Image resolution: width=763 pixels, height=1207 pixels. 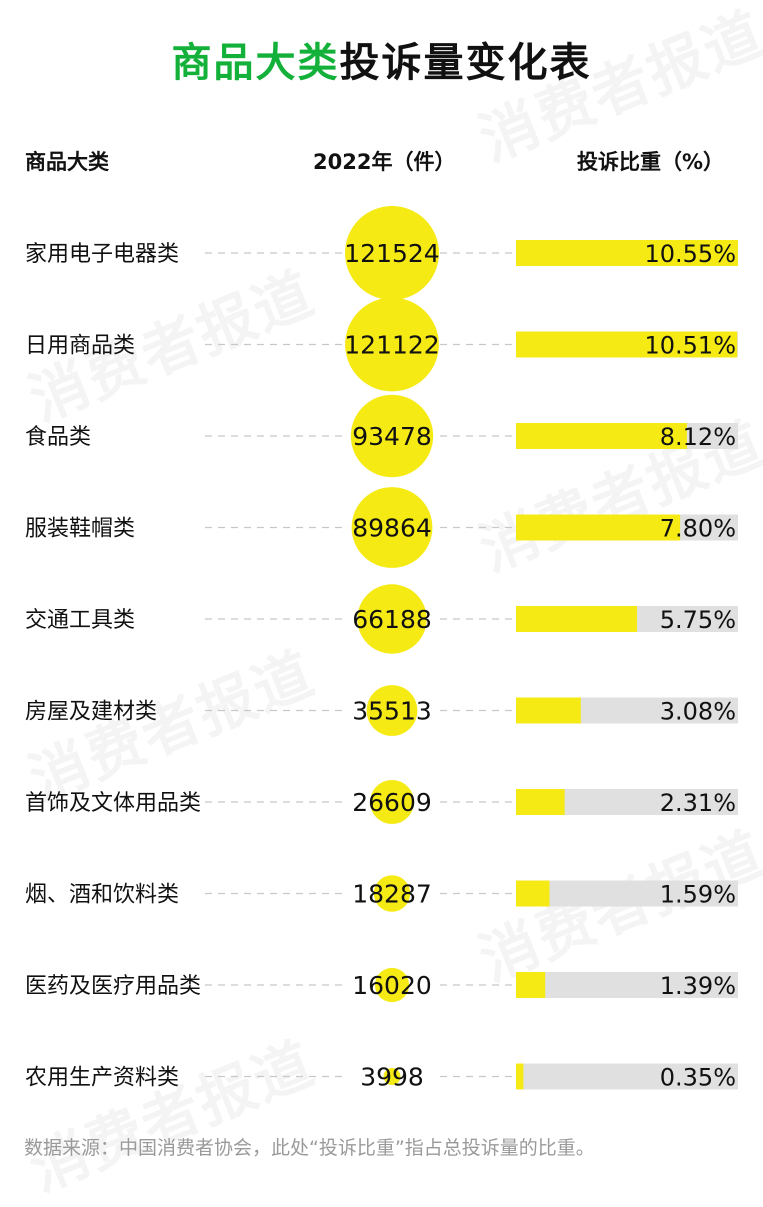 I want to click on count-label: 66188, so click(x=392, y=619).